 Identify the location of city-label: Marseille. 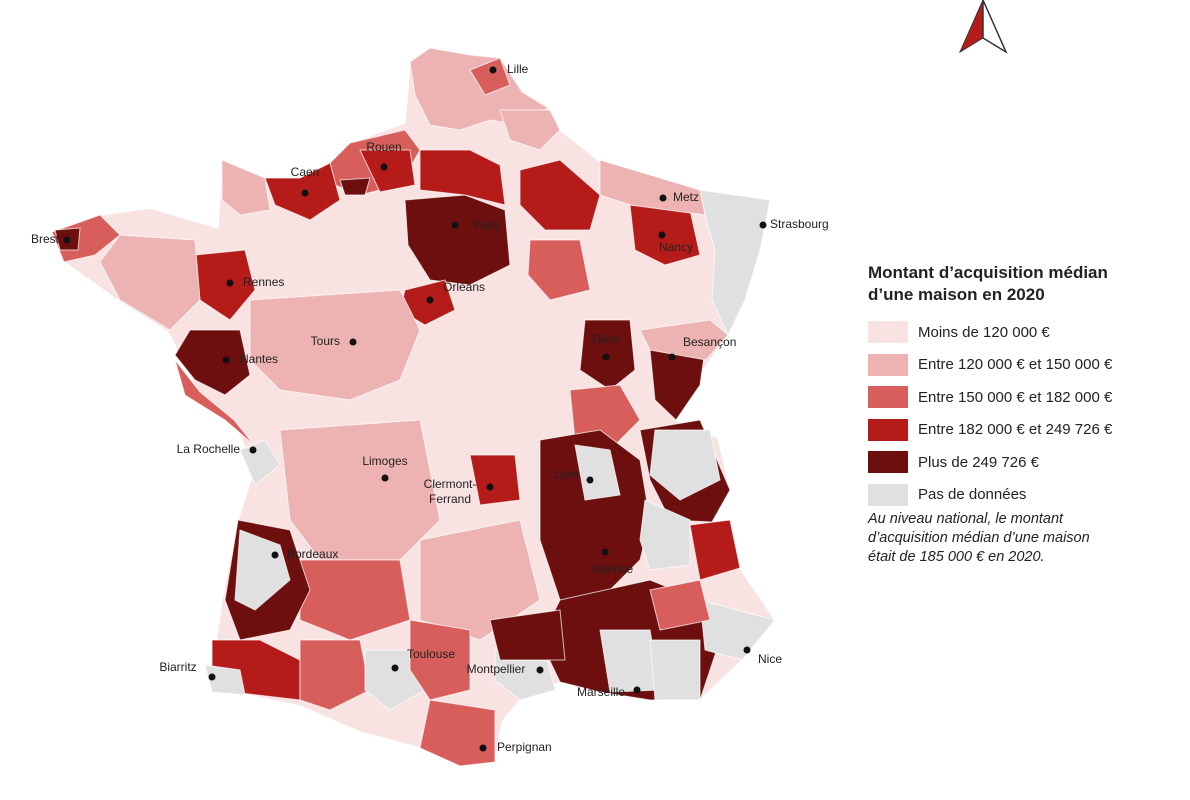
(601, 692).